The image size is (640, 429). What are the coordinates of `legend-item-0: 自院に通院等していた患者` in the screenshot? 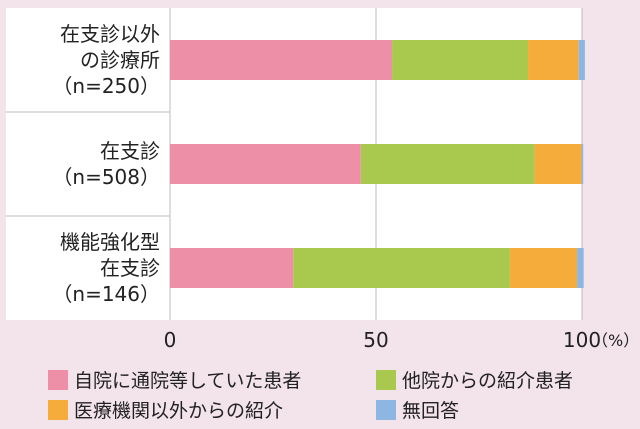 It's located at (174, 379).